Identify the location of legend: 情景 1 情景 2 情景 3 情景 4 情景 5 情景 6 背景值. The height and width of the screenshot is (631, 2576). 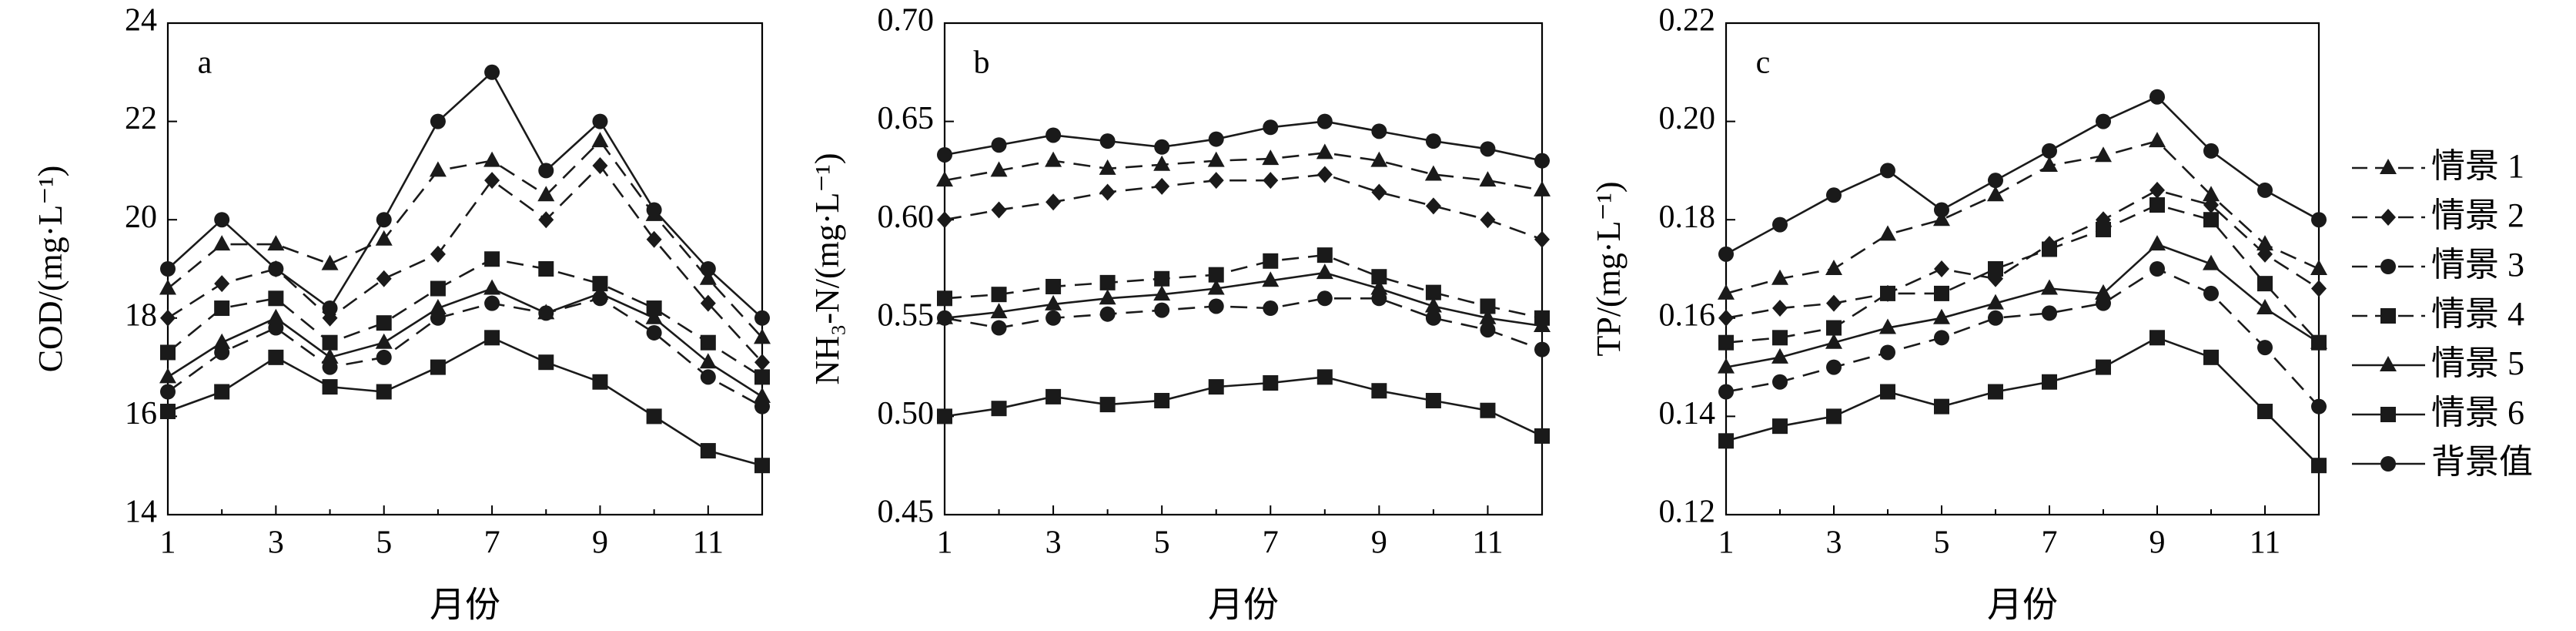
(2443, 314).